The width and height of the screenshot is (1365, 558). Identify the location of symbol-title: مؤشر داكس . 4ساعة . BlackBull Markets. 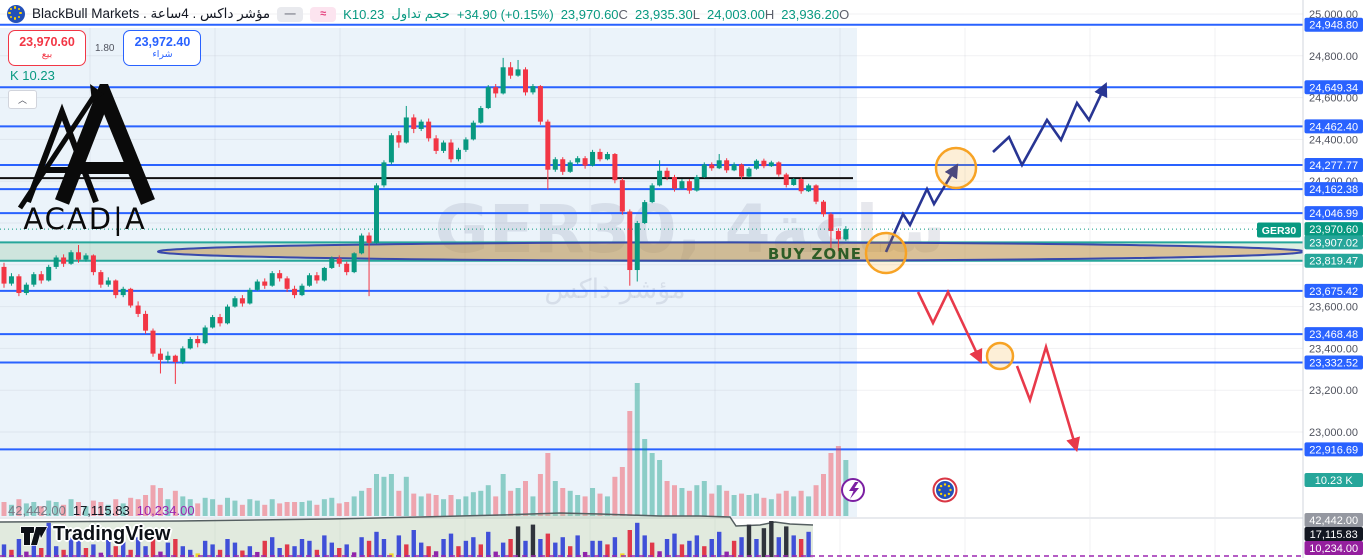
(151, 13).